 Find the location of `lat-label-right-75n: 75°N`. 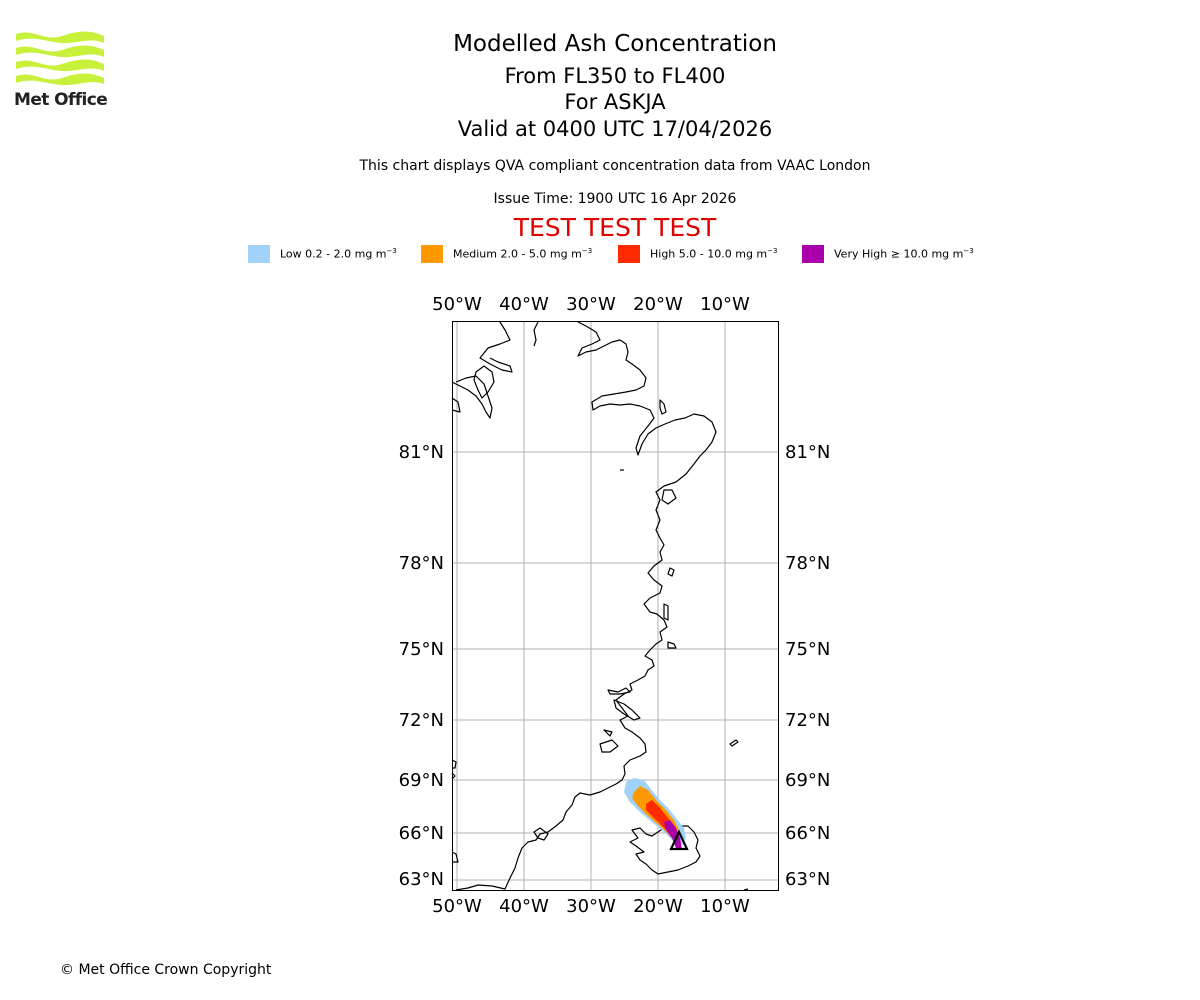

lat-label-right-75n: 75°N is located at coordinates (807, 649).